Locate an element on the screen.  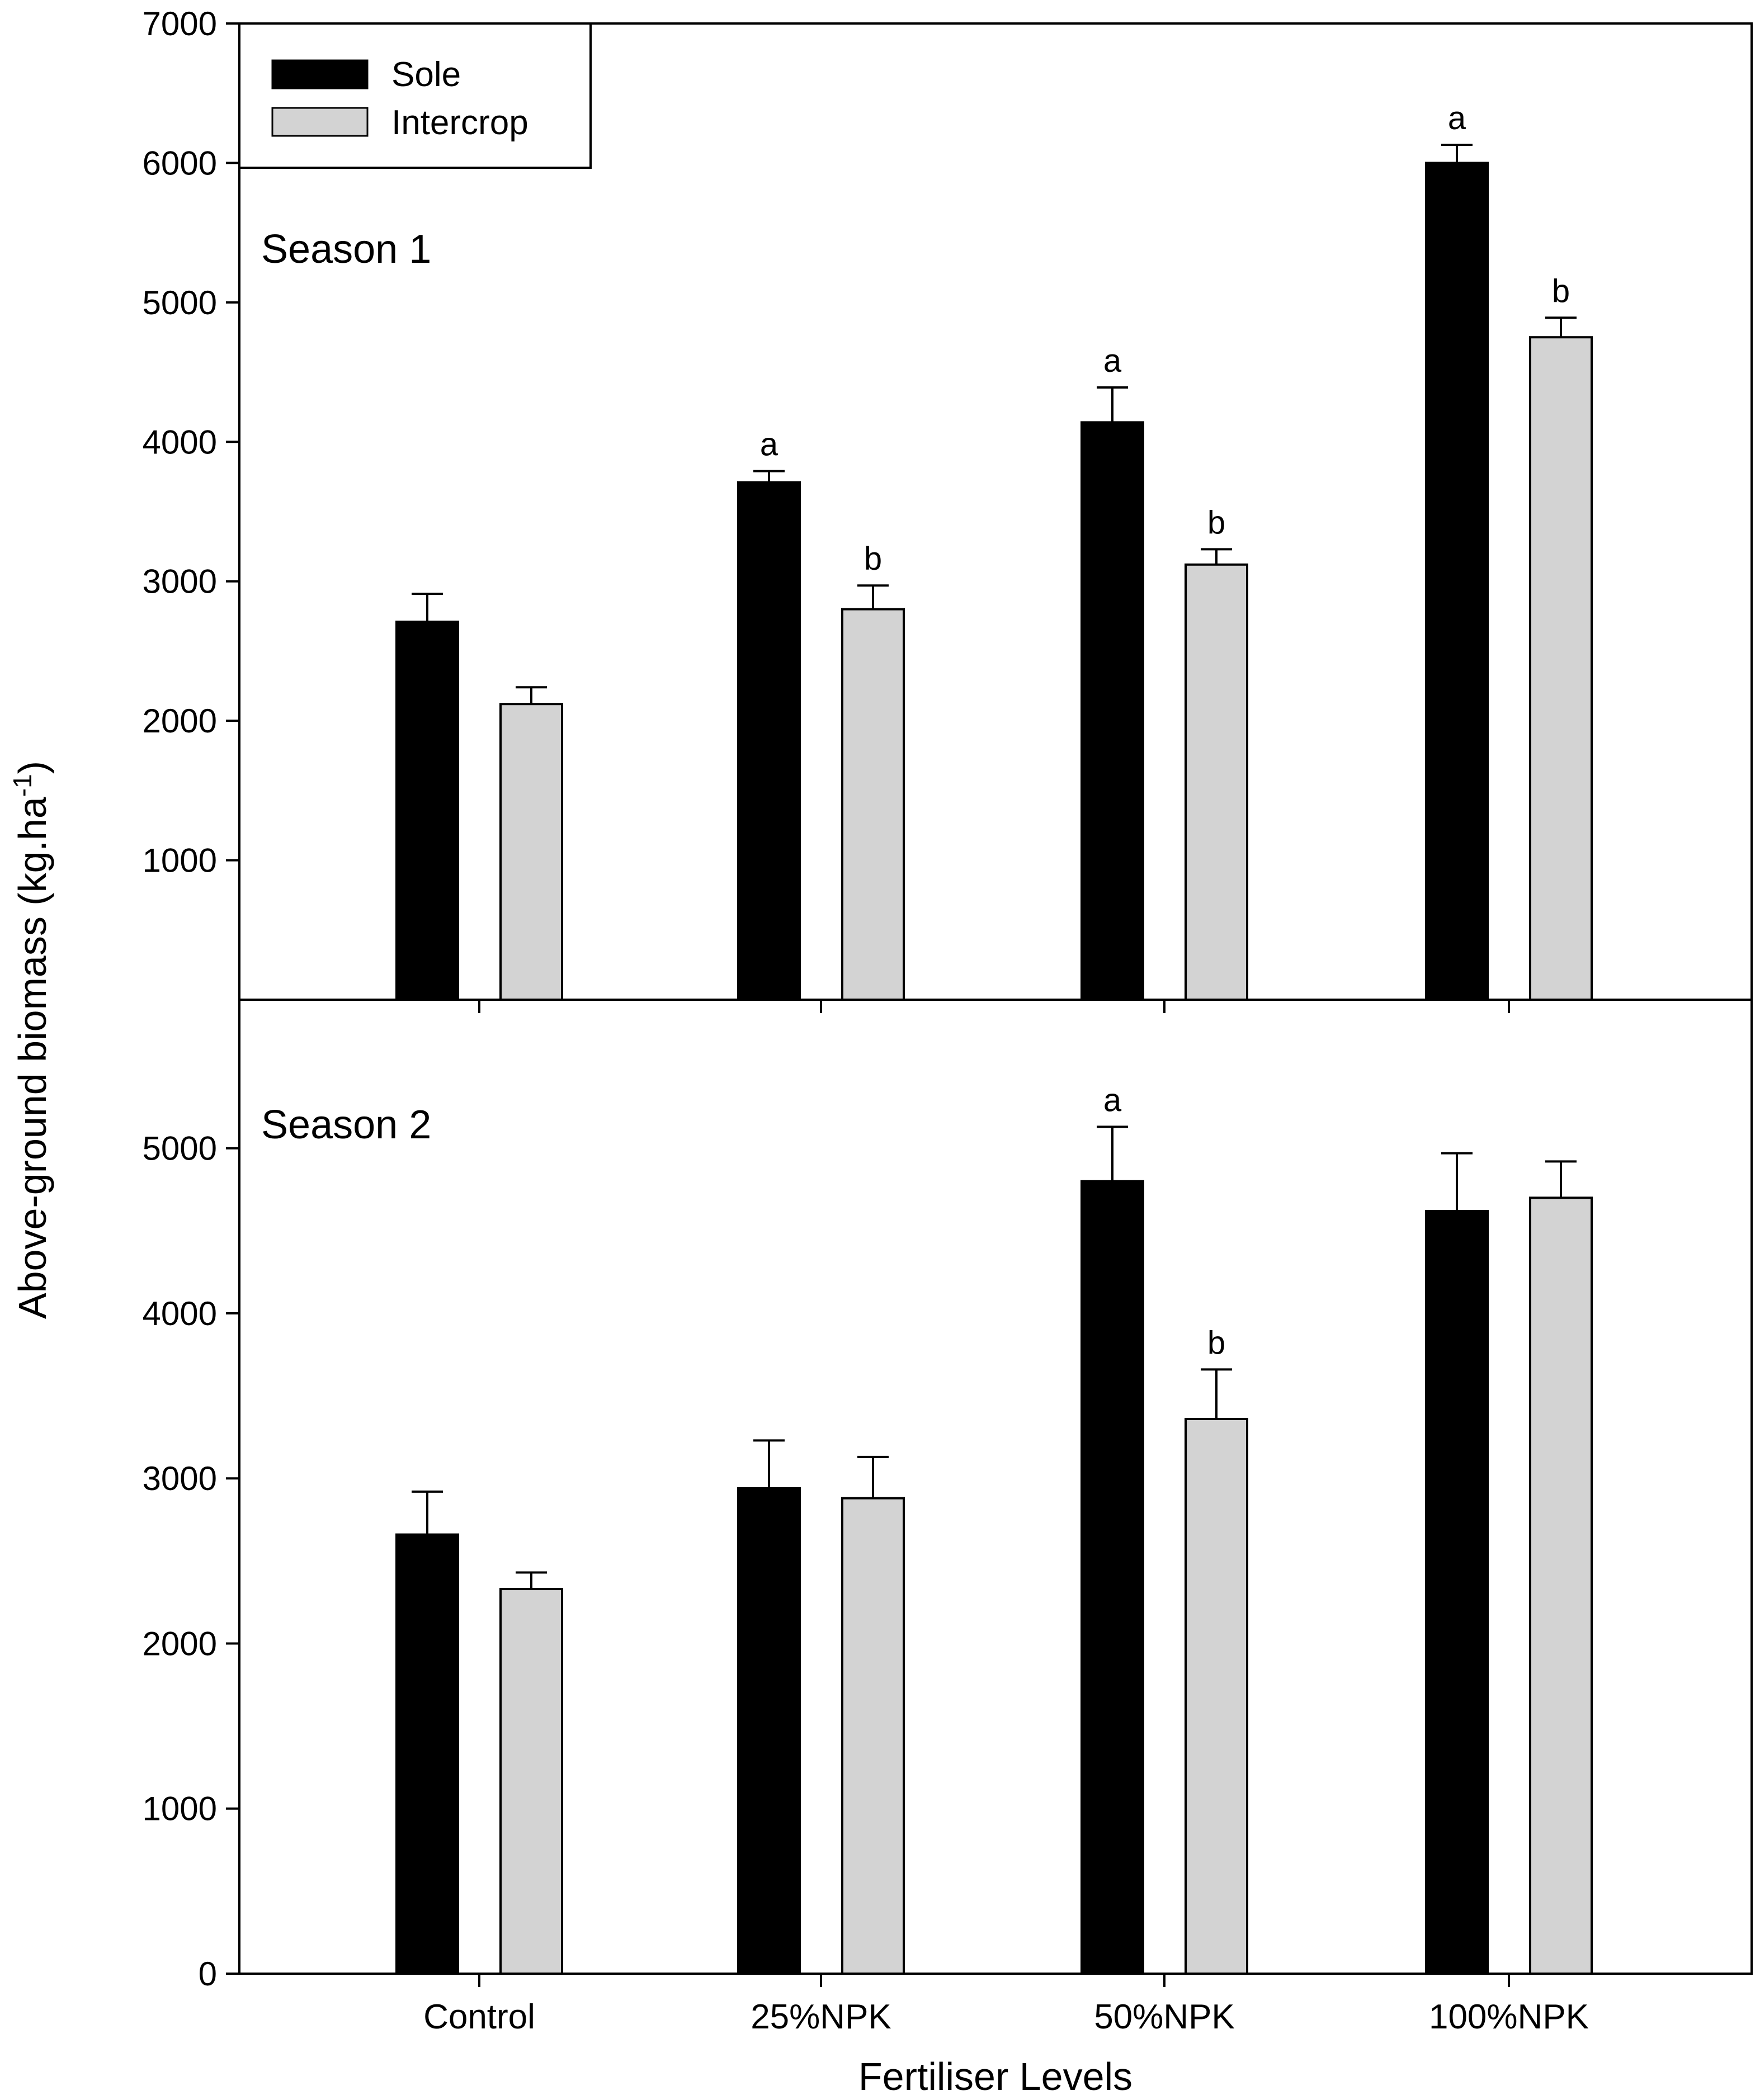
y-axis-title: Above-ground biomass (kg.ha-1) is located at coordinates (31, 1040).